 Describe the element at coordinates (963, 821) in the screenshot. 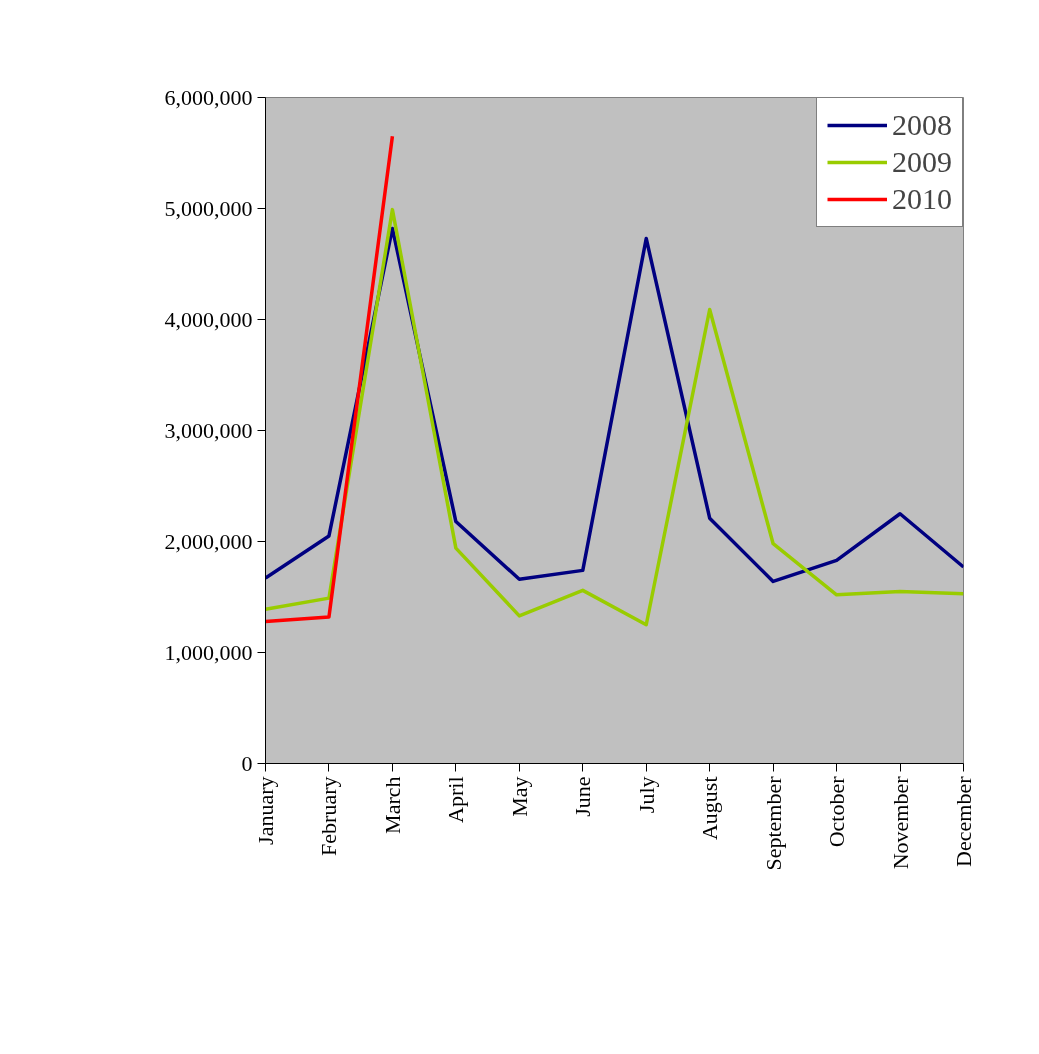

I see `x-tick-label: December` at that location.